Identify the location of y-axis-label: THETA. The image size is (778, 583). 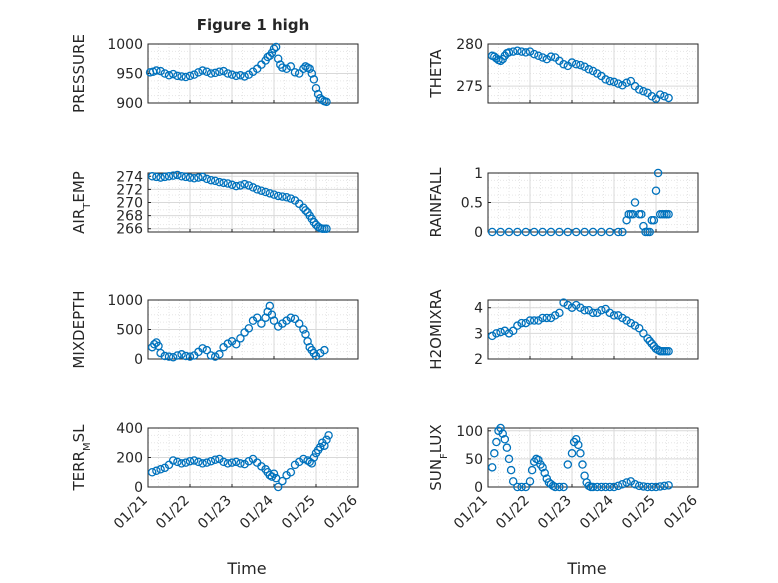
(436, 74).